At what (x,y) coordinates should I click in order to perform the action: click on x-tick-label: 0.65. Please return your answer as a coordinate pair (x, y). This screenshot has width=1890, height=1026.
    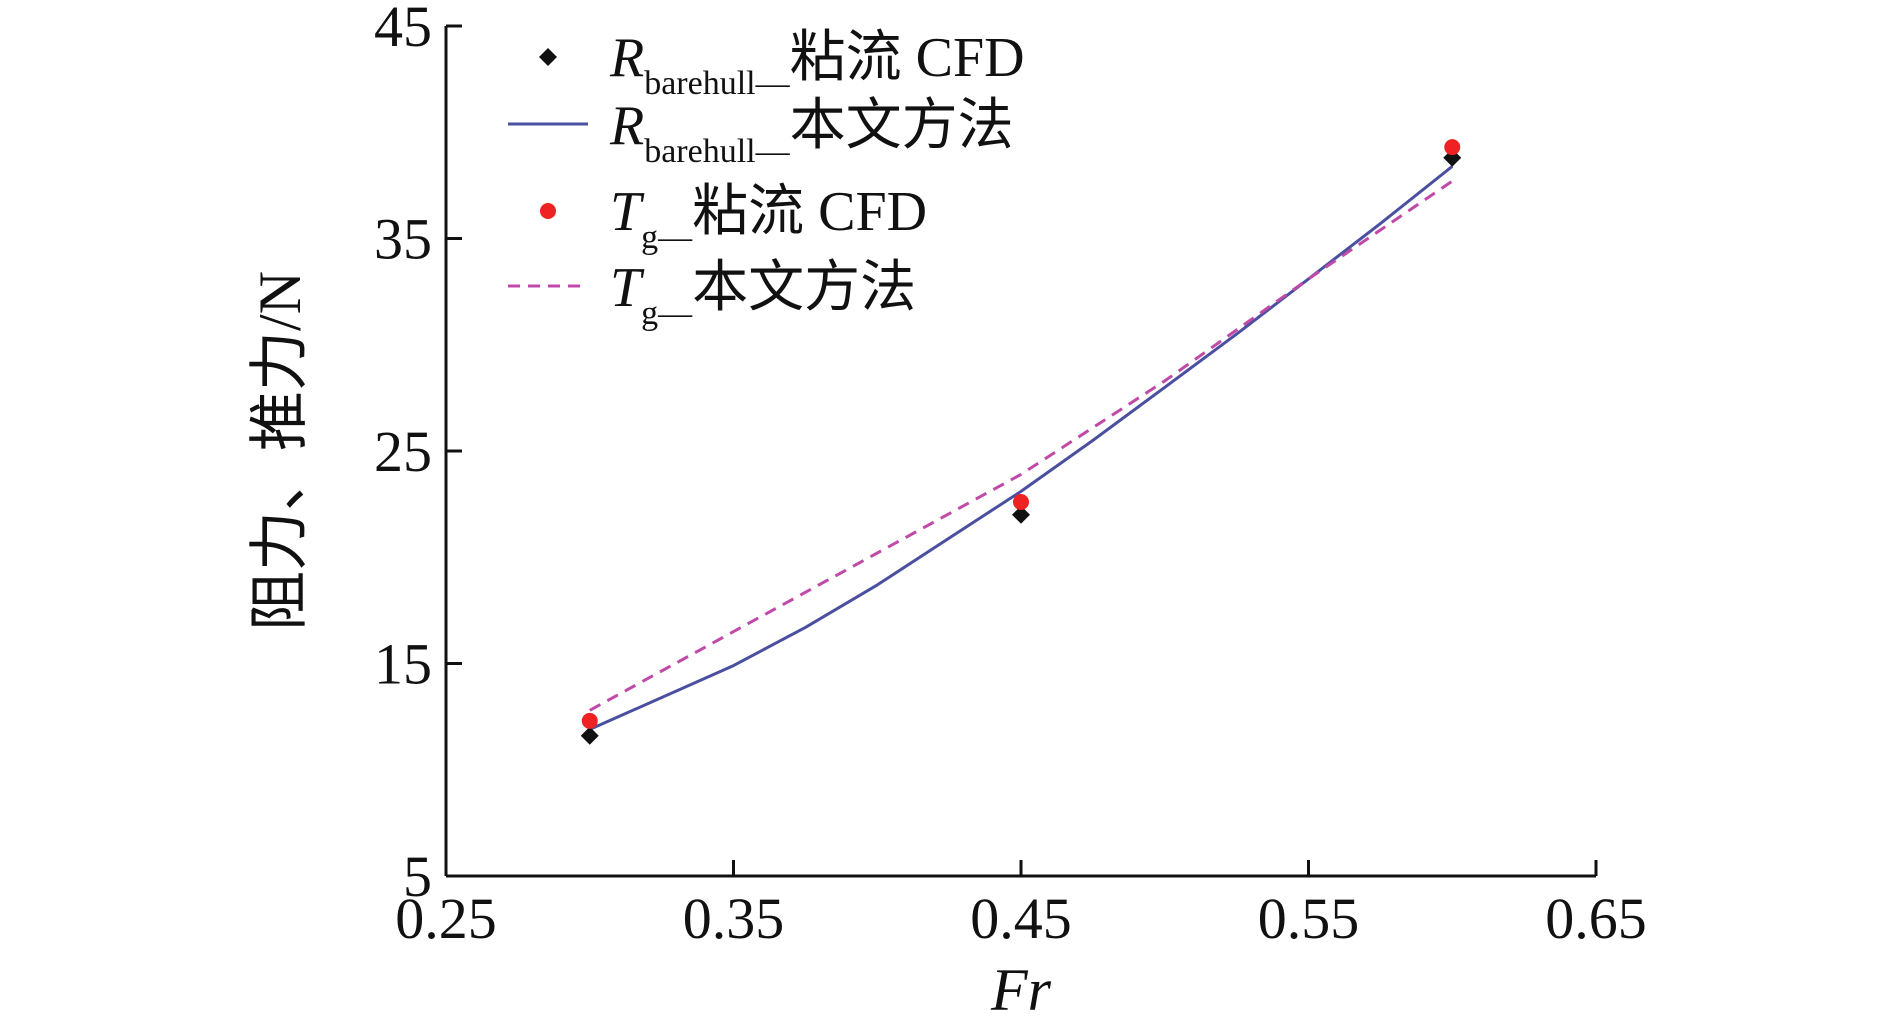
    Looking at the image, I should click on (1596, 918).